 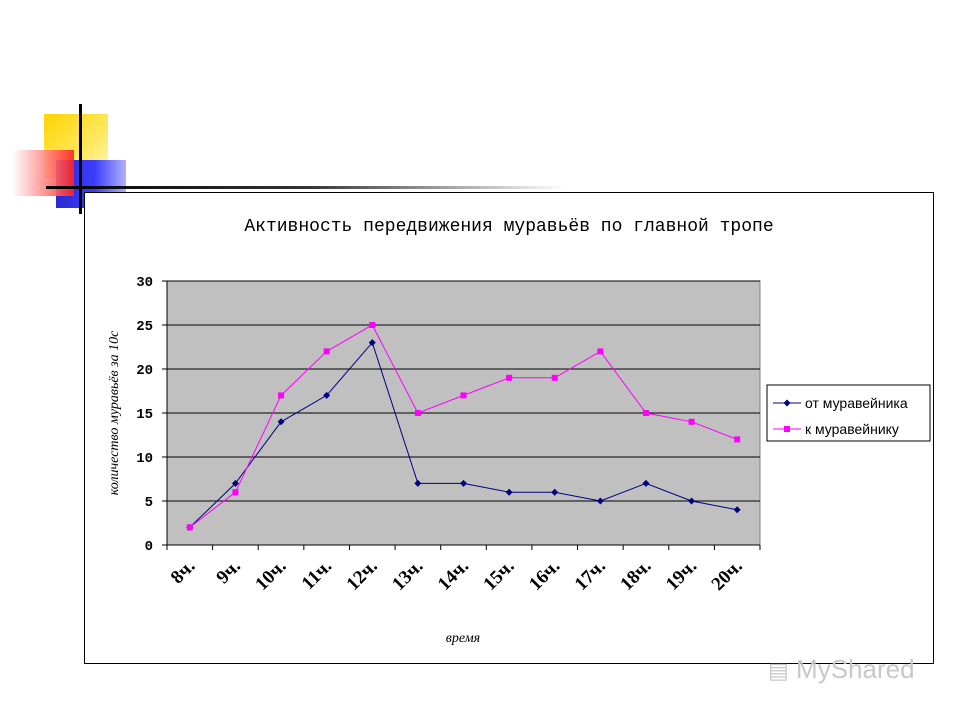 I want to click on deco-vertical-line, so click(x=80, y=159).